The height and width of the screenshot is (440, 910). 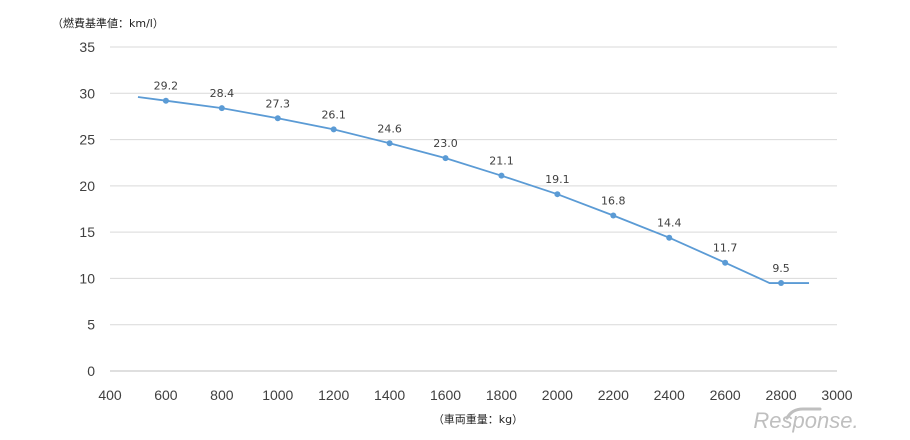 I want to click on x-tick-label: 400, so click(x=110, y=395).